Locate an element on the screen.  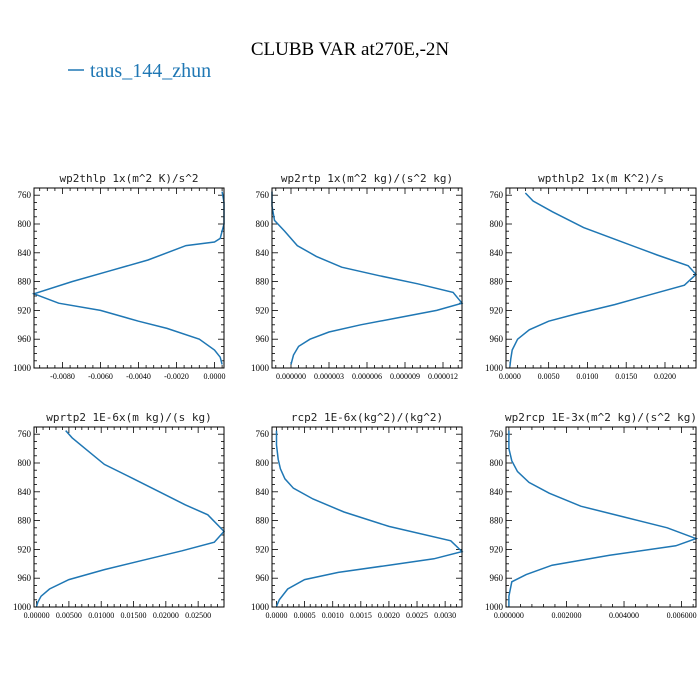
x-tick-label: 0.000003 is located at coordinates (329, 376).